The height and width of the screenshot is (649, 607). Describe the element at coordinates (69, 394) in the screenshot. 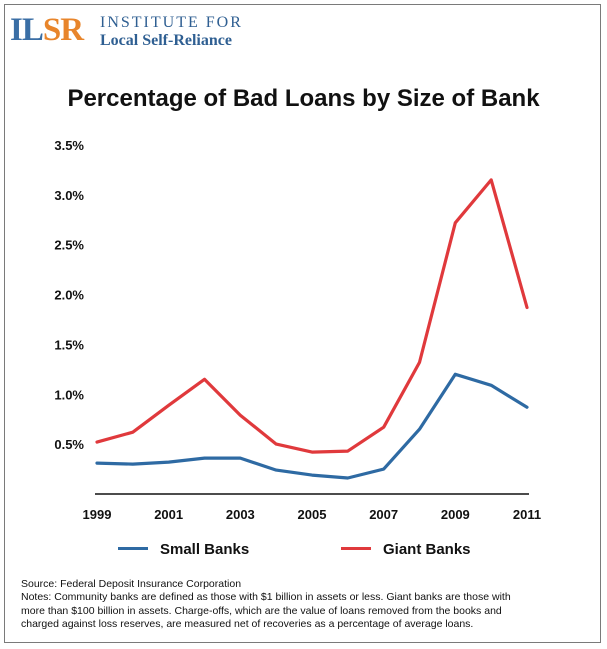

I see `y-tick-label: 1.0%` at that location.